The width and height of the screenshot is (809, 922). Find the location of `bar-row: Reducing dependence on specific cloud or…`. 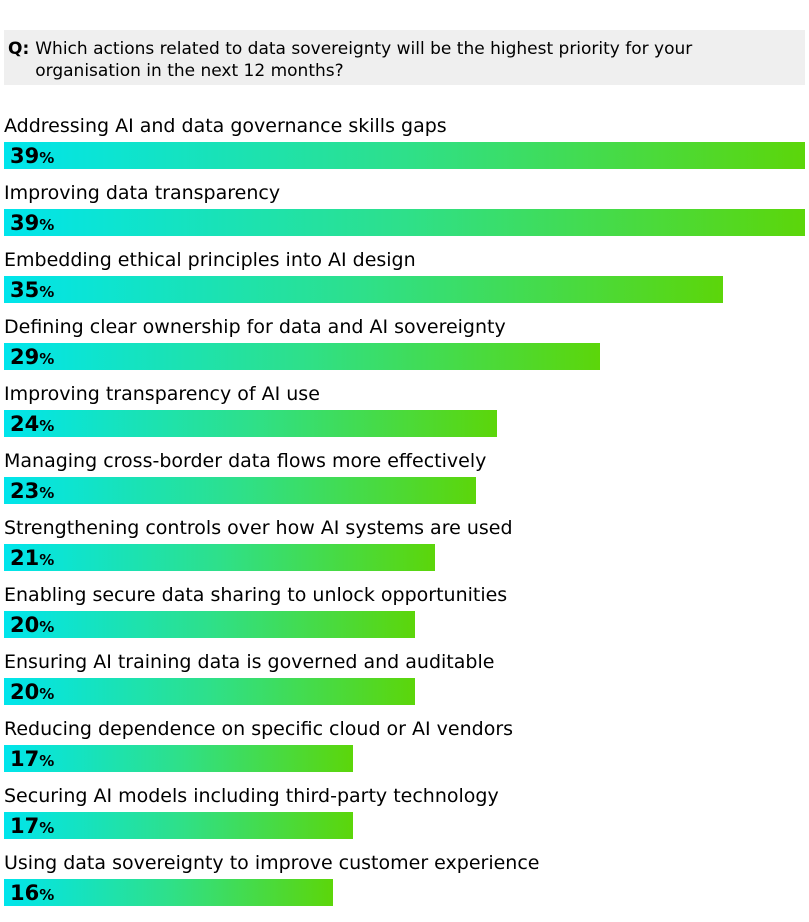

bar-row: Reducing dependence on specific cloud or… is located at coordinates (404, 747).